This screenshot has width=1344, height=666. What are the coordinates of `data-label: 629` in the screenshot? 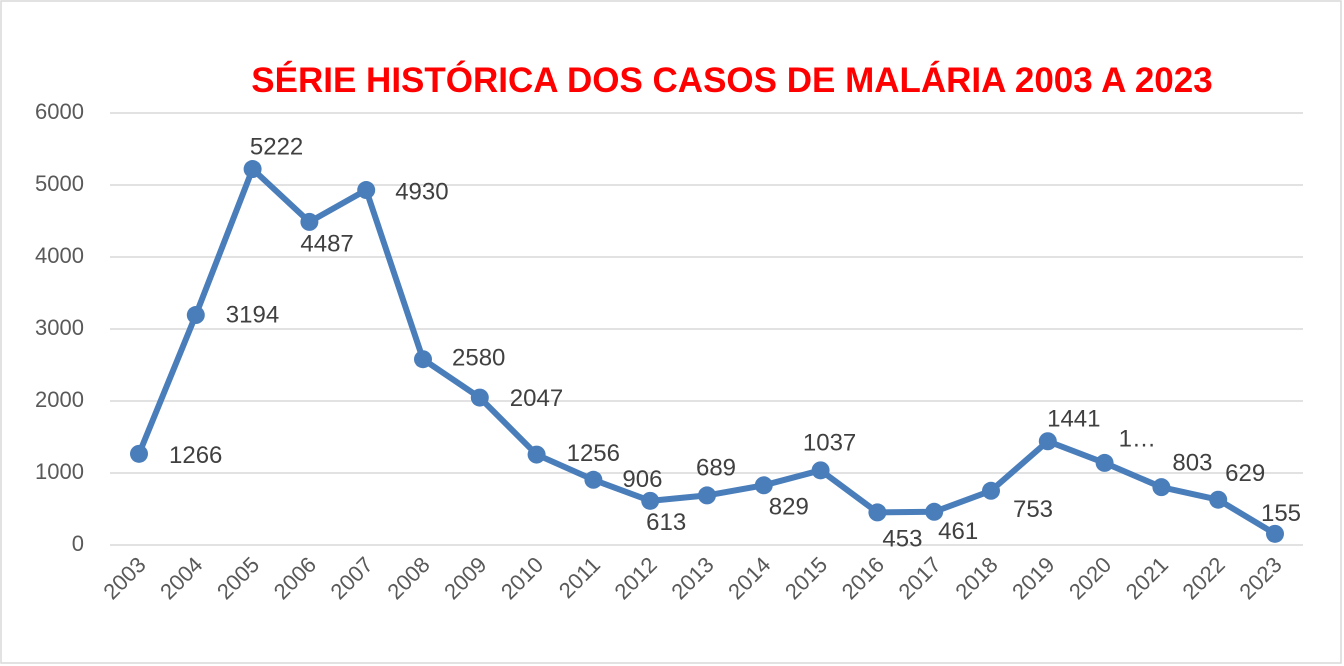 It's located at (1245, 473).